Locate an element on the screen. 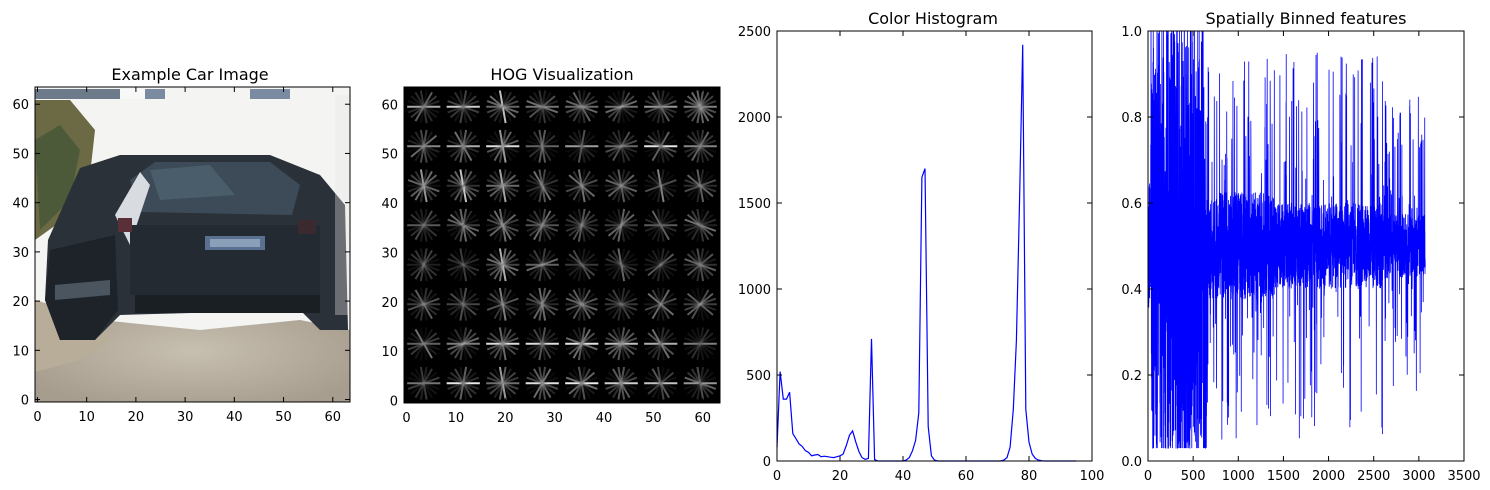  y-tick-label: 0.0 is located at coordinates (1131, 462).